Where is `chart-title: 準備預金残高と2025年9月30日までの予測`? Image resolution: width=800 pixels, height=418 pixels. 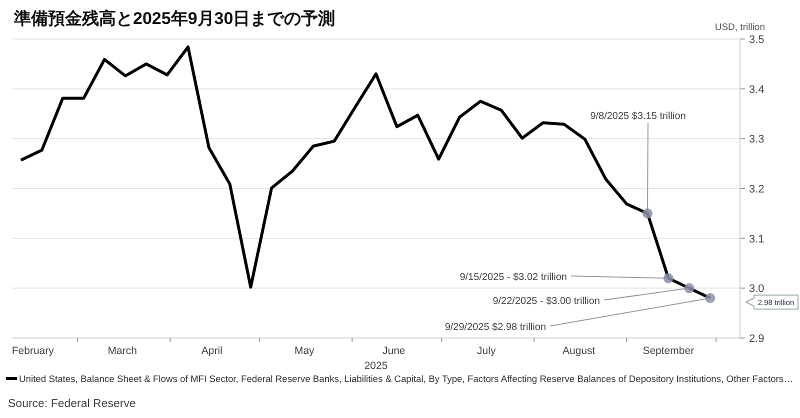
chart-title: 準備預金残高と2025年9月30日までの予測 is located at coordinates (174, 18).